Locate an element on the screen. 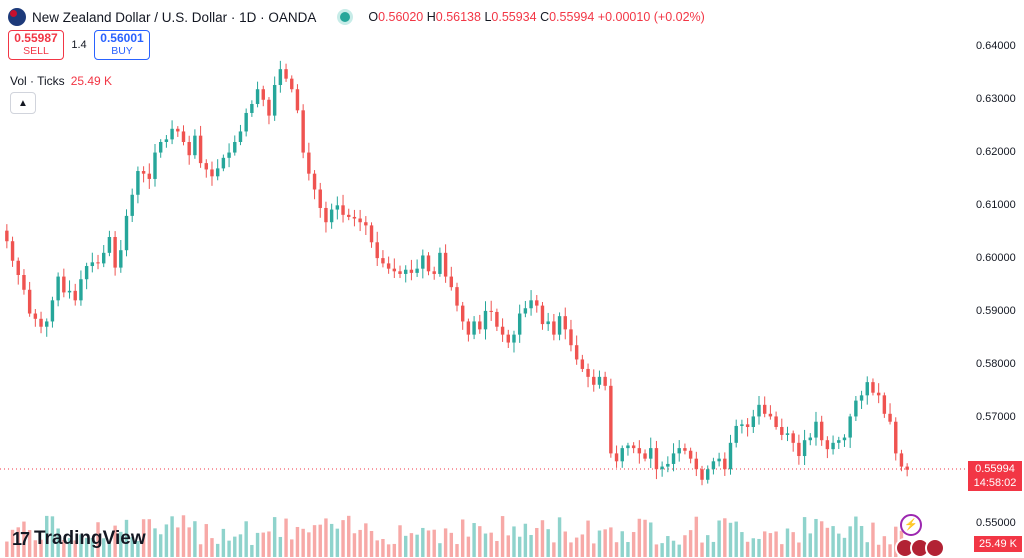 This screenshot has width=1024, height=558. collapse-legend-button: ▲ is located at coordinates (23, 103).